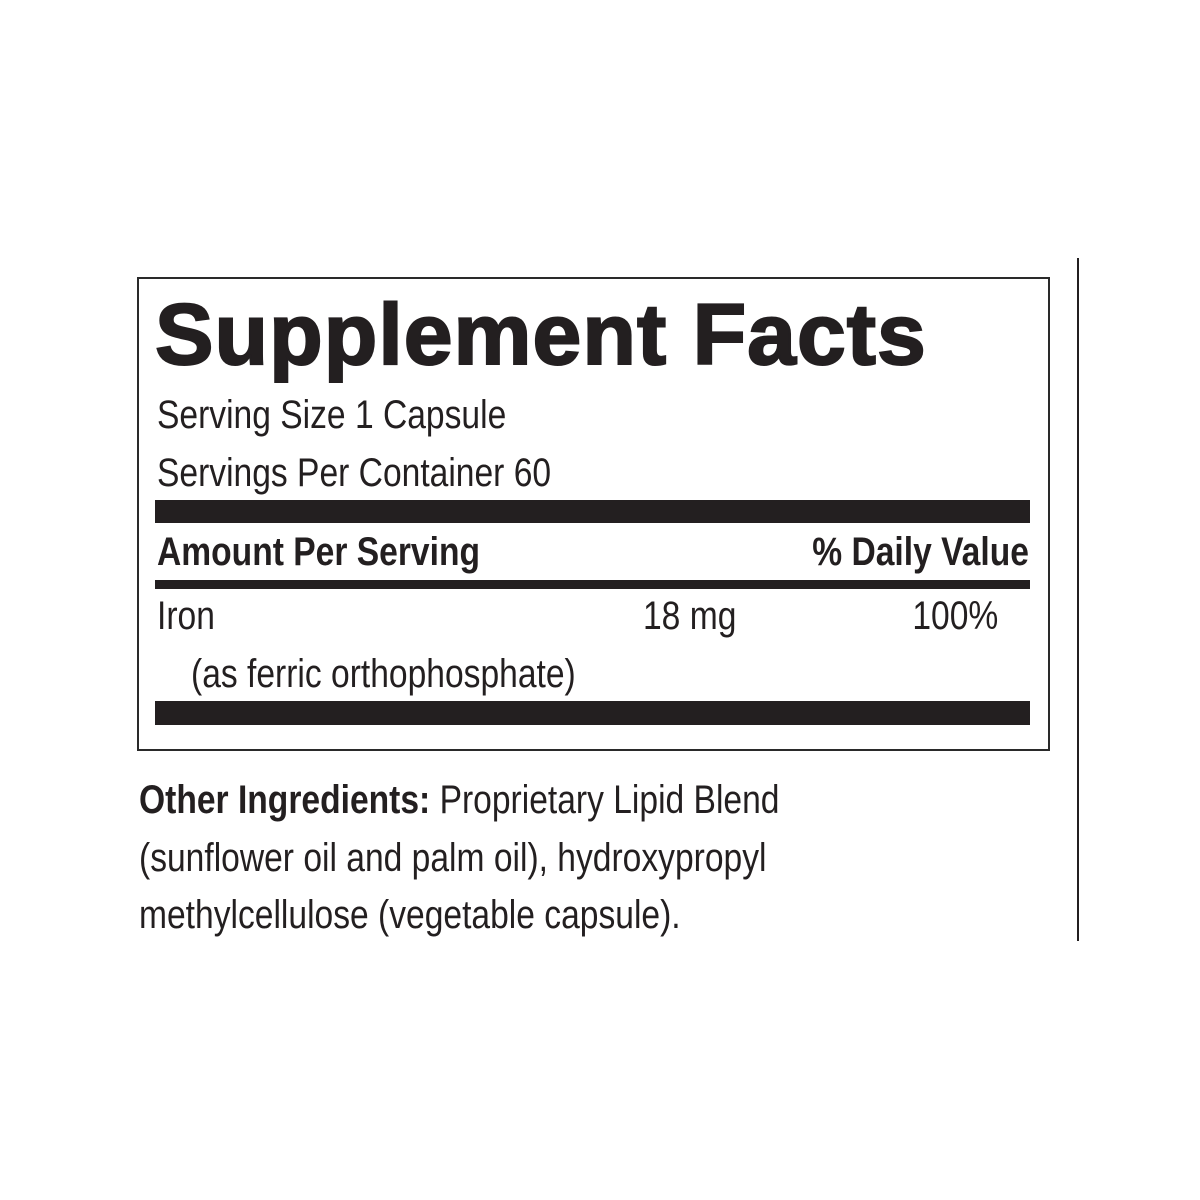 The height and width of the screenshot is (1200, 1200). I want to click on other-ingredients-heading: Other Ingredients:, so click(285, 800).